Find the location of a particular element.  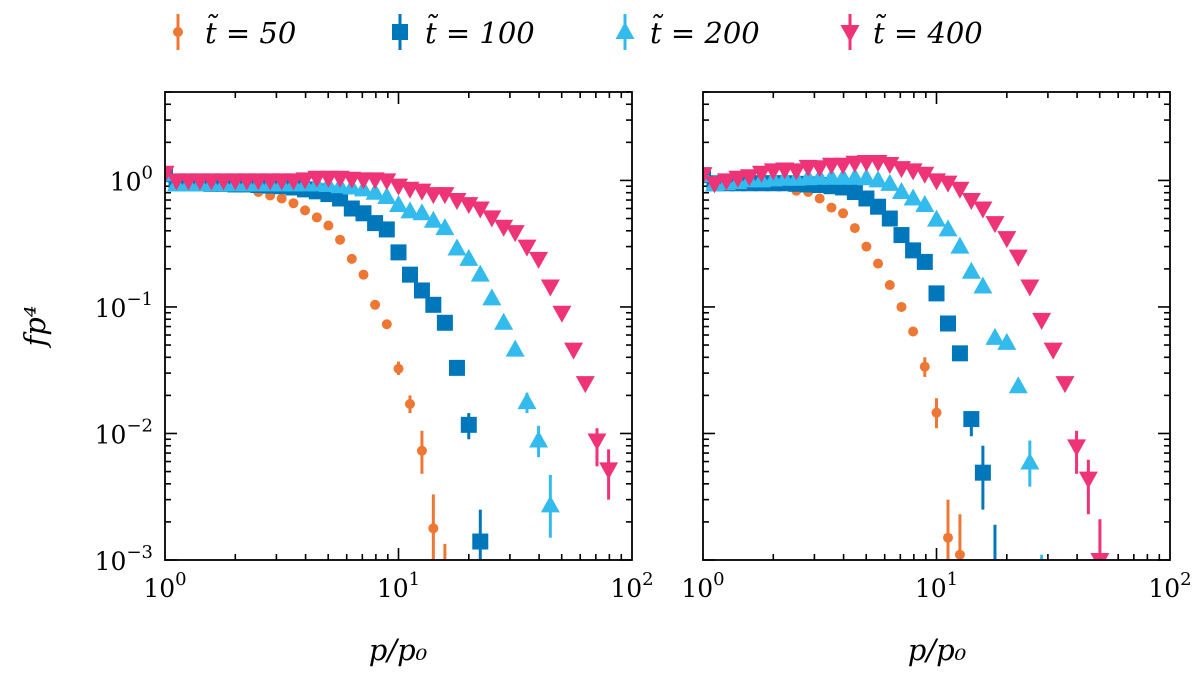

legend-label-t100: t̃ = 100 is located at coordinates (480, 32).